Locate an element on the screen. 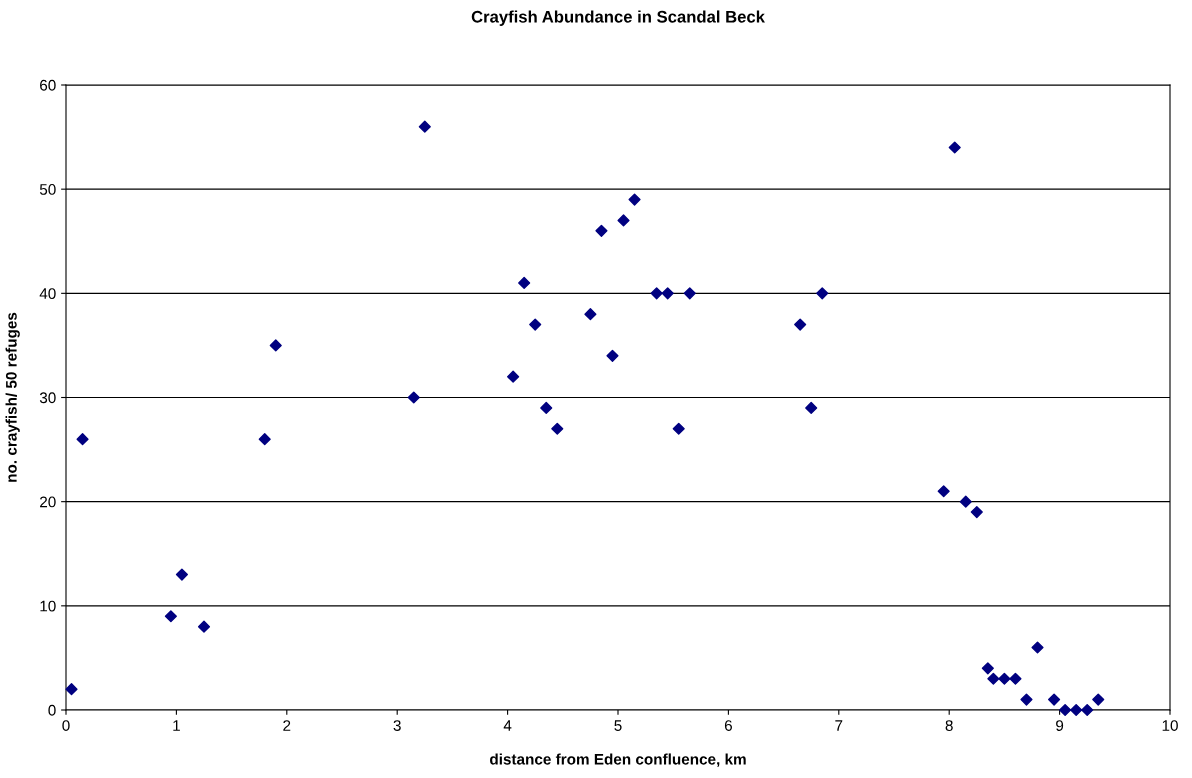  x-tick-label: 2 is located at coordinates (287, 725).